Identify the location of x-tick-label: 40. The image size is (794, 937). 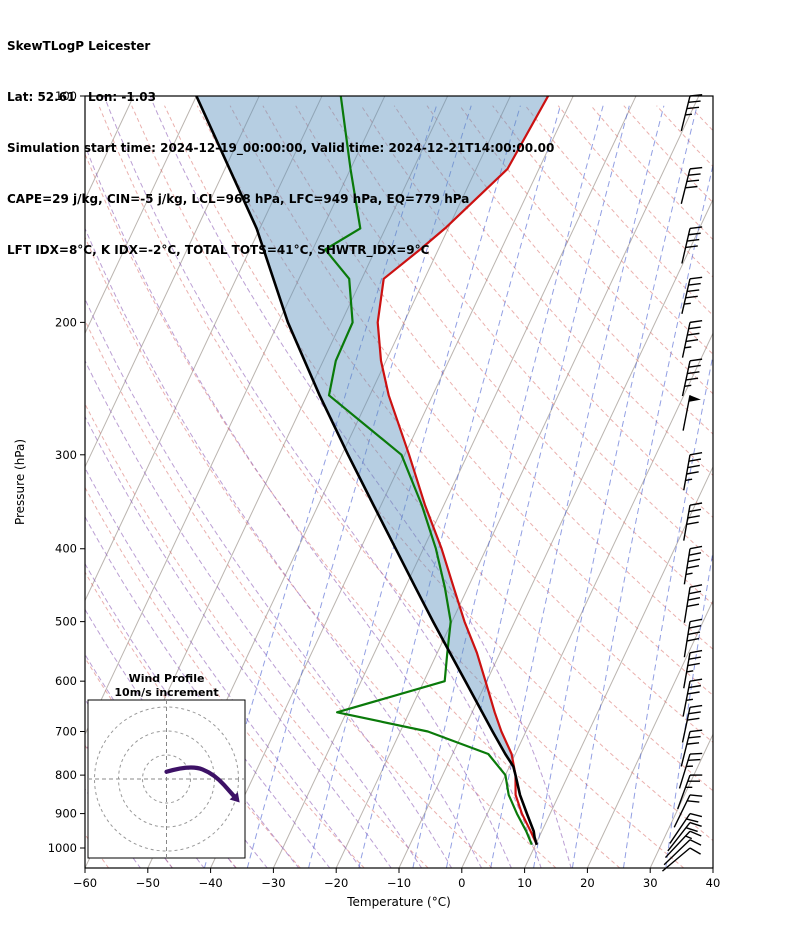
(713, 883).